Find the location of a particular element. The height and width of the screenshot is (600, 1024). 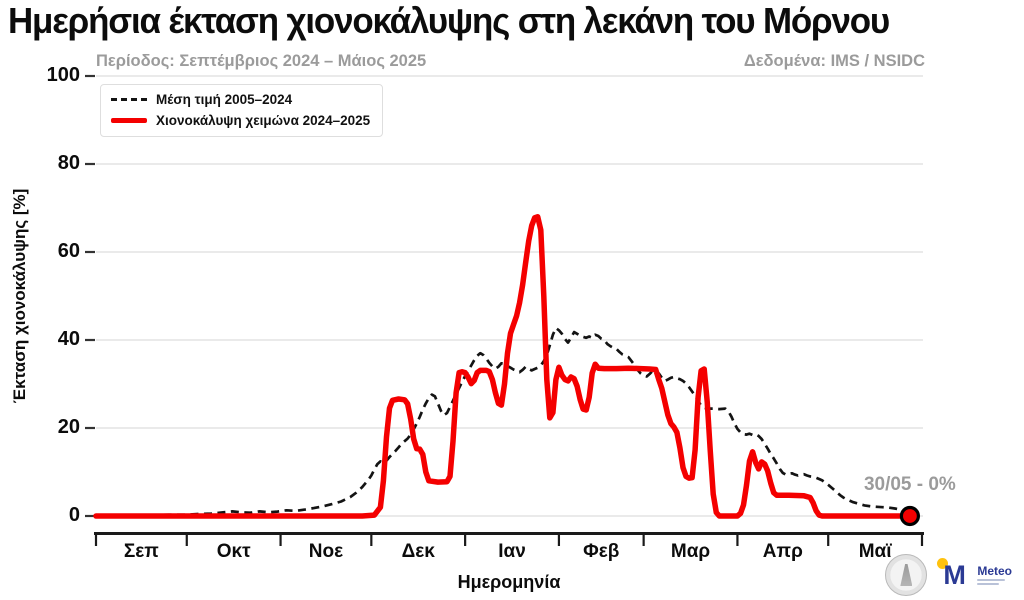

footer-logos: M Meteo is located at coordinates (948, 575).